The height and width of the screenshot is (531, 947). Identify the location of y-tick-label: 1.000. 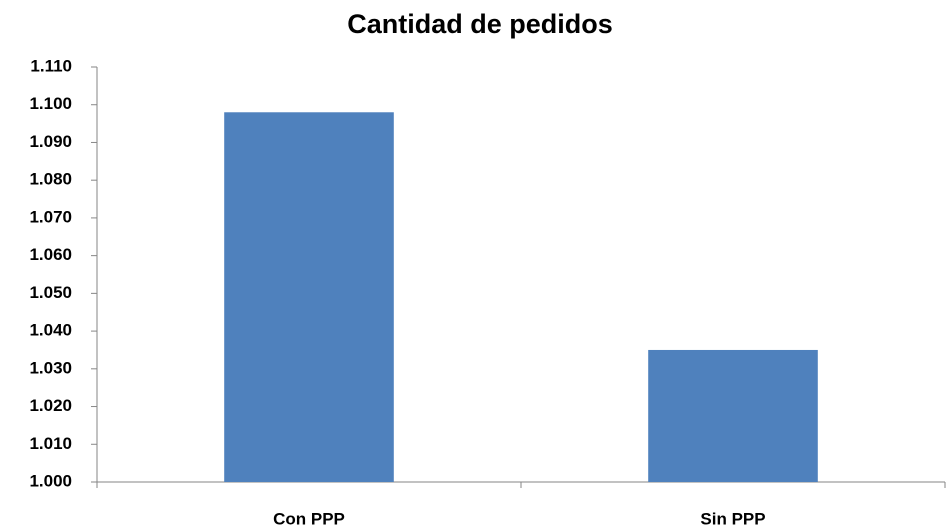
(50, 480).